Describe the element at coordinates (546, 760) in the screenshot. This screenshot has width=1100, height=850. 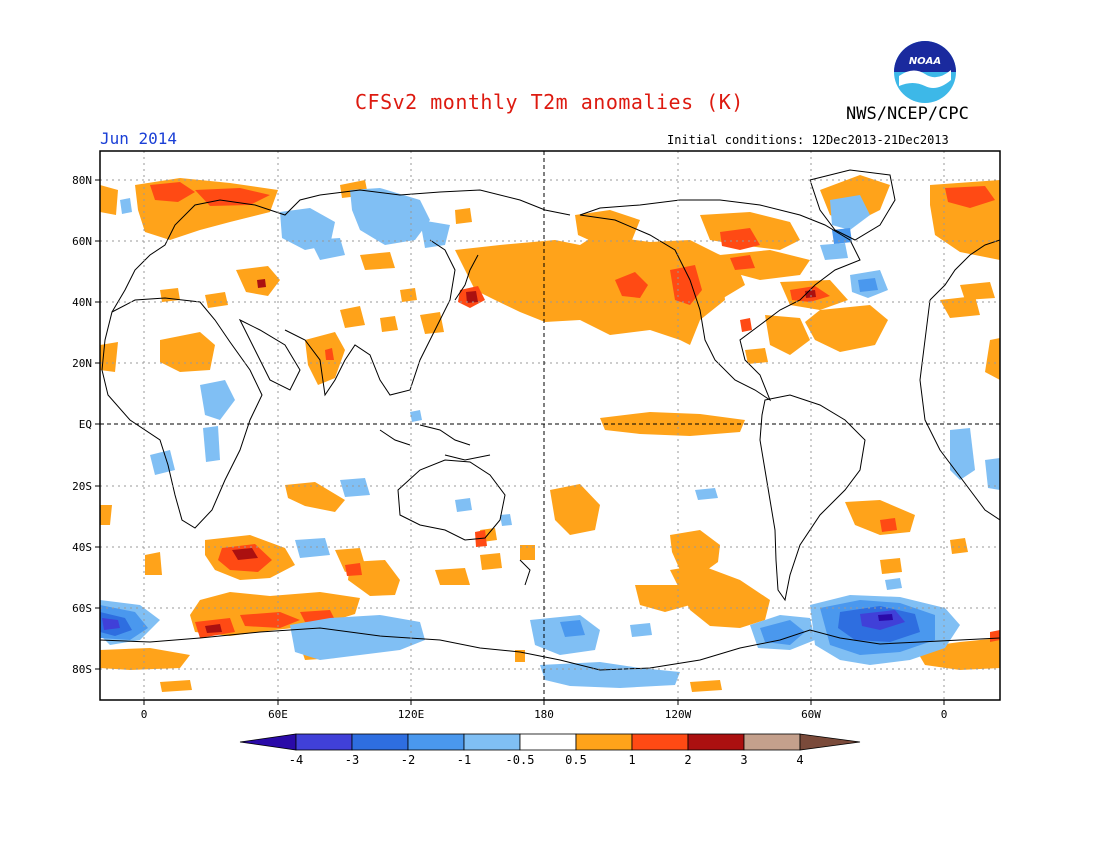
I see `colorbar-labels: -4 -3 -2 -1 -0.5 0.5 1 2 3 4` at that location.